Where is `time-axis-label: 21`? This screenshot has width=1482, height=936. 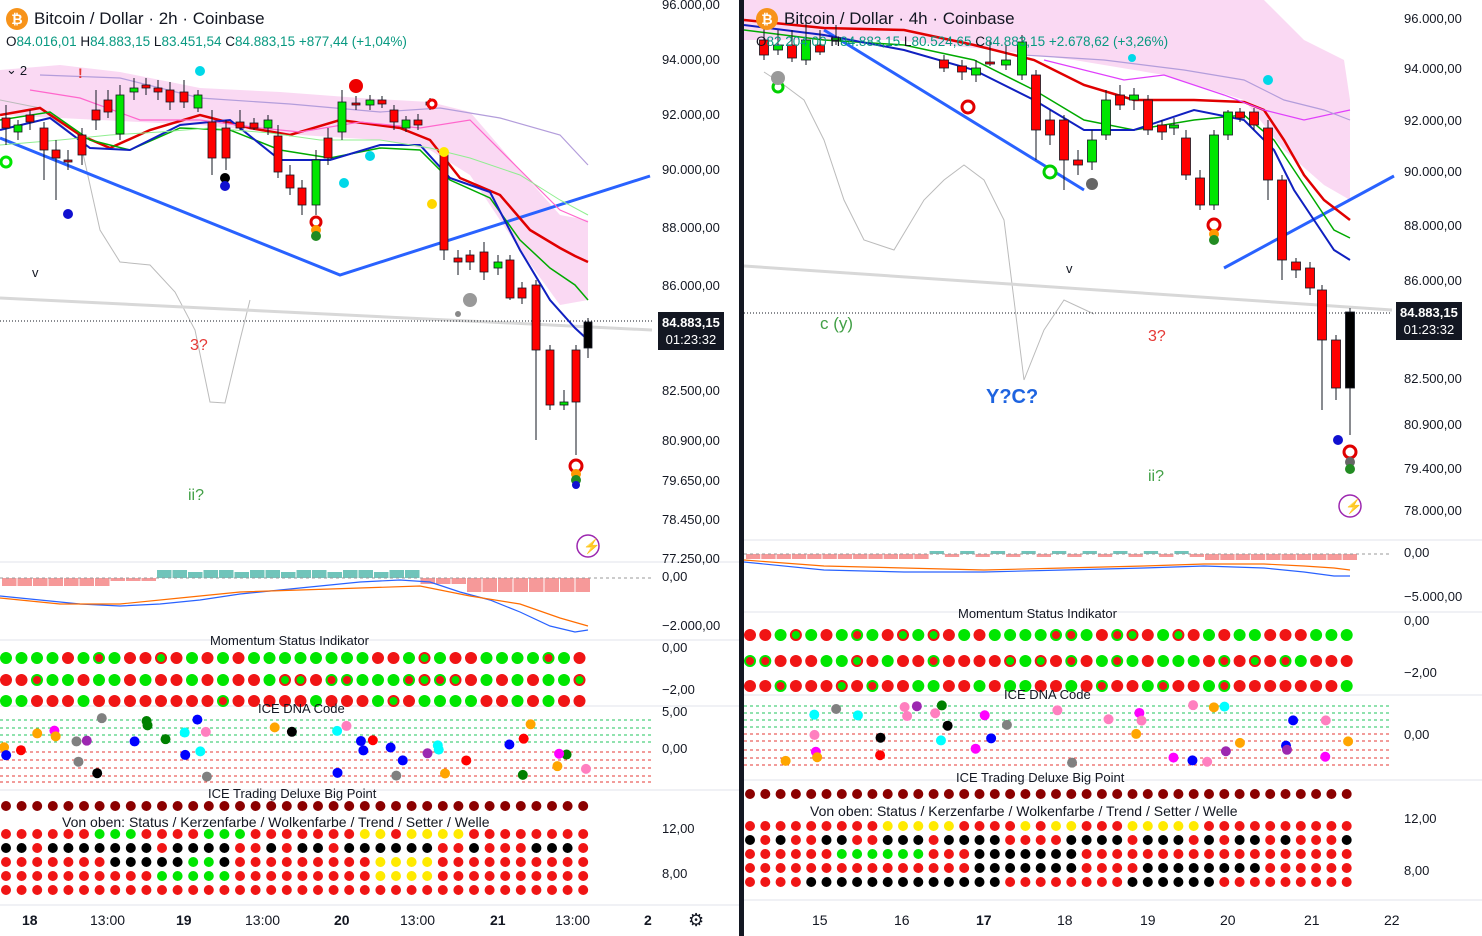
time-axis-label: 21 is located at coordinates (1312, 920).